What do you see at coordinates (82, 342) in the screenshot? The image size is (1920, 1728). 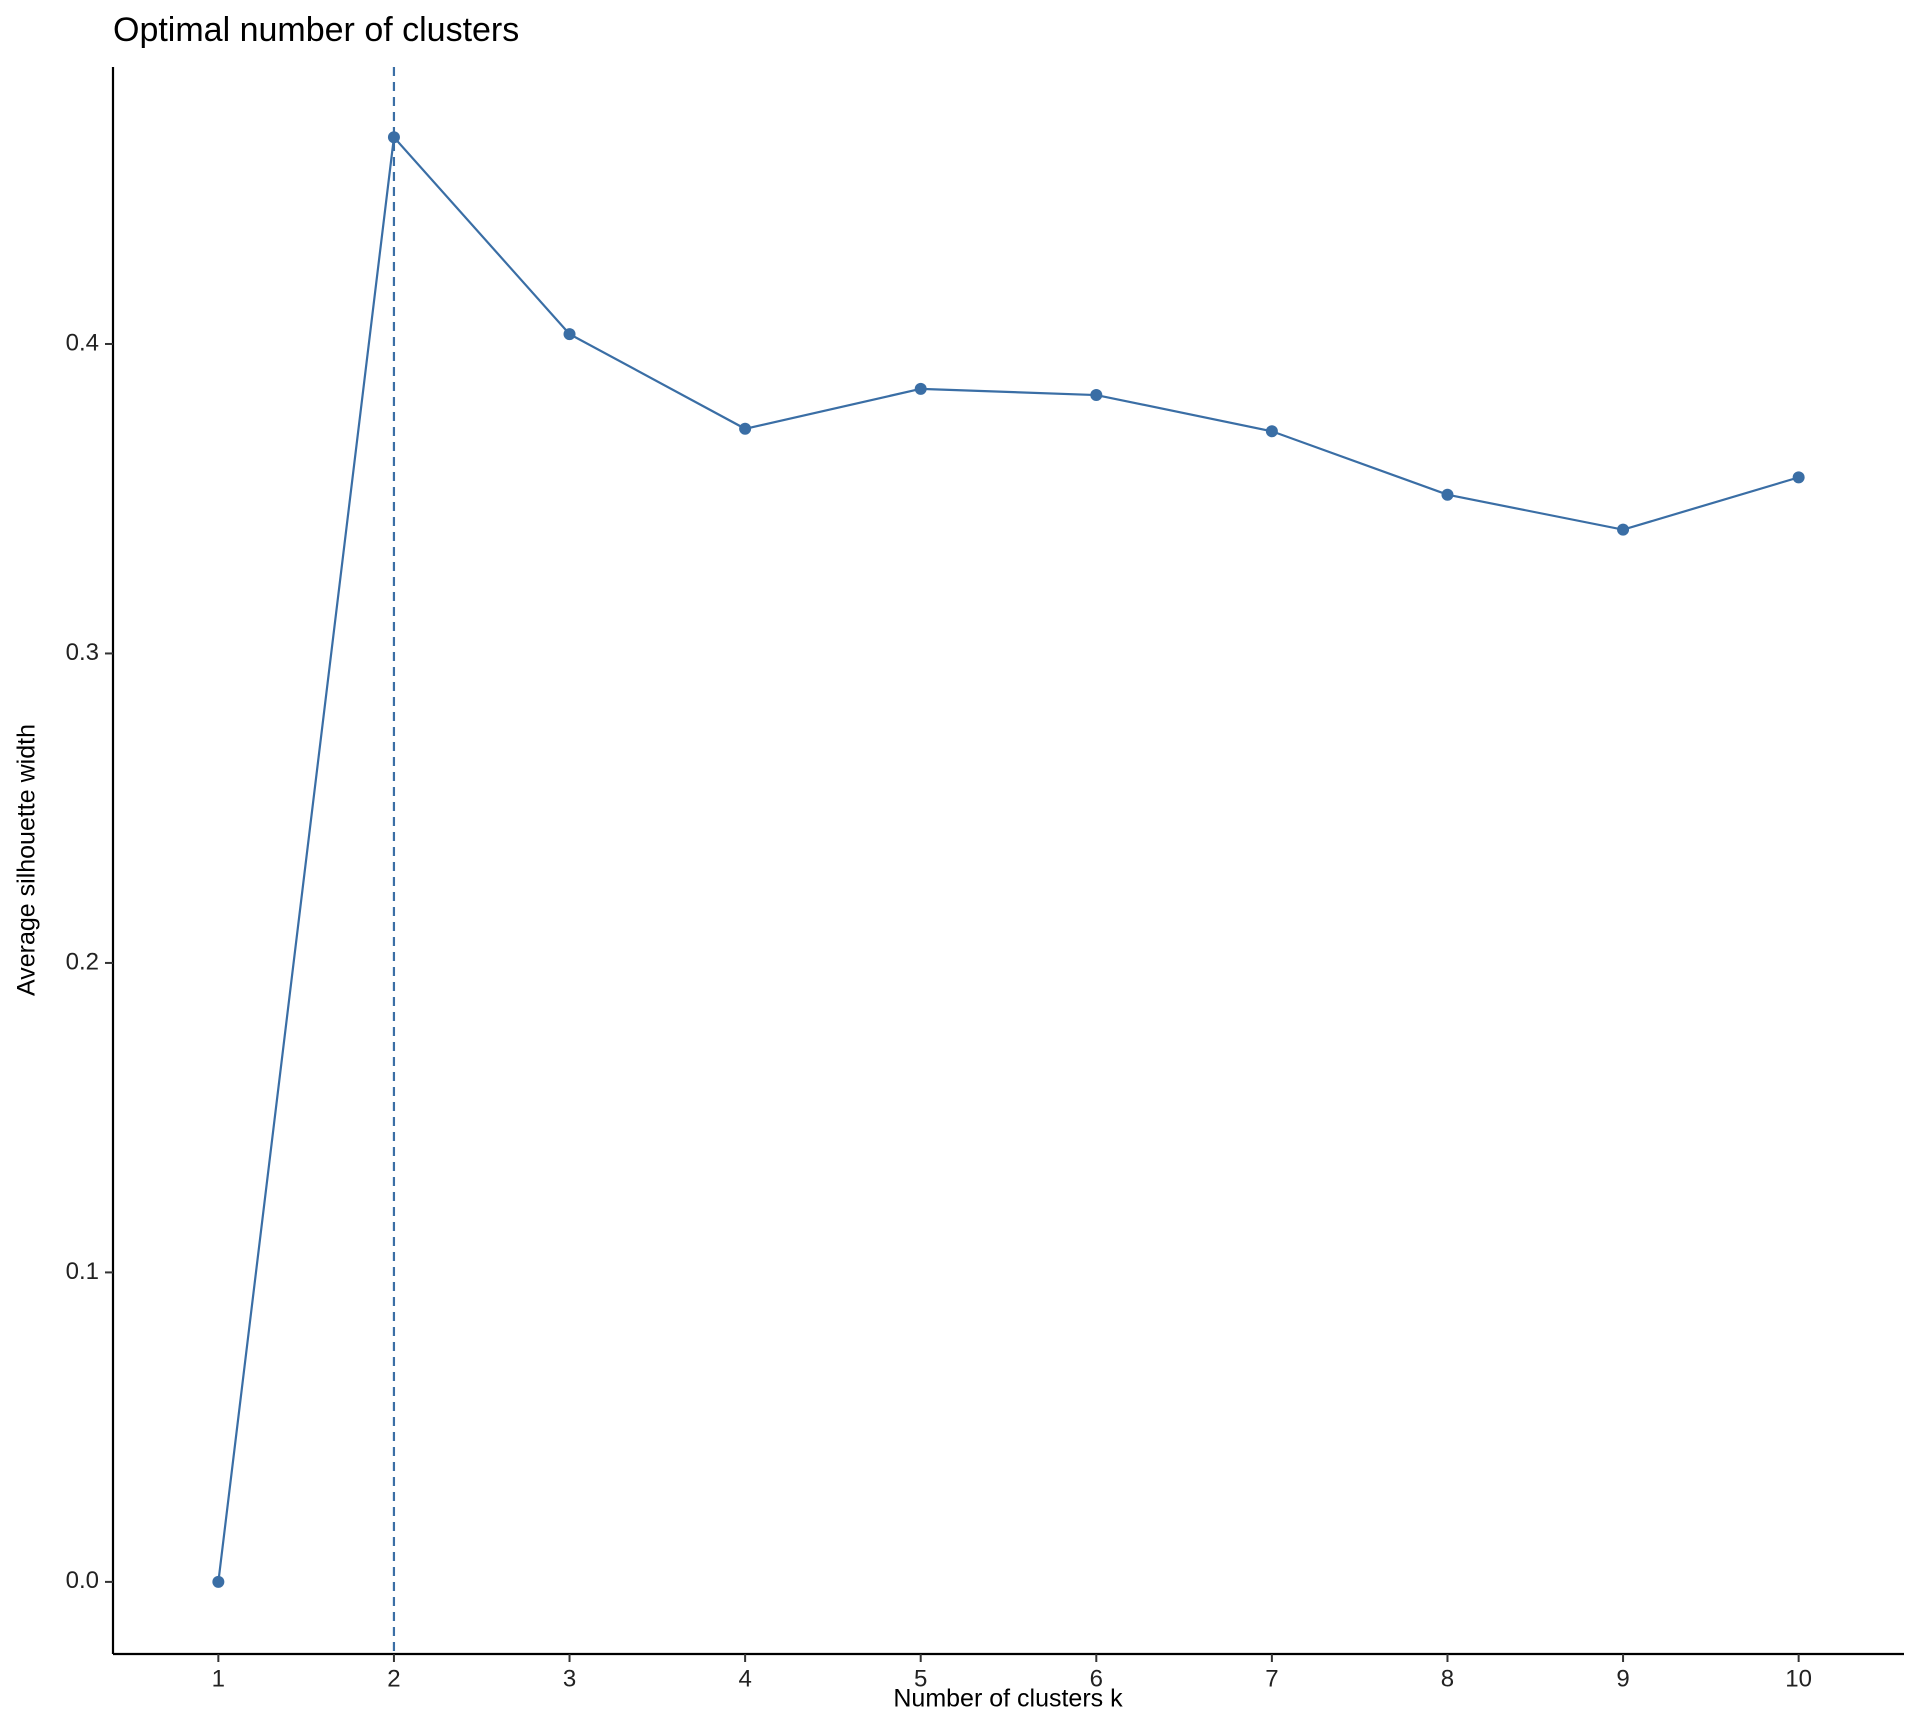 I see `y-tick-label: 0.4` at bounding box center [82, 342].